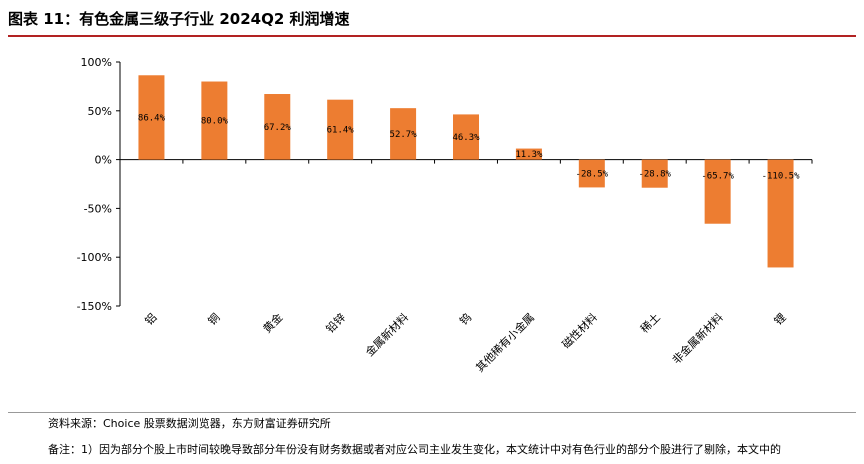 This screenshot has height=464, width=864. What do you see at coordinates (386, 334) in the screenshot?
I see `category-label: 金属新材料` at bounding box center [386, 334].